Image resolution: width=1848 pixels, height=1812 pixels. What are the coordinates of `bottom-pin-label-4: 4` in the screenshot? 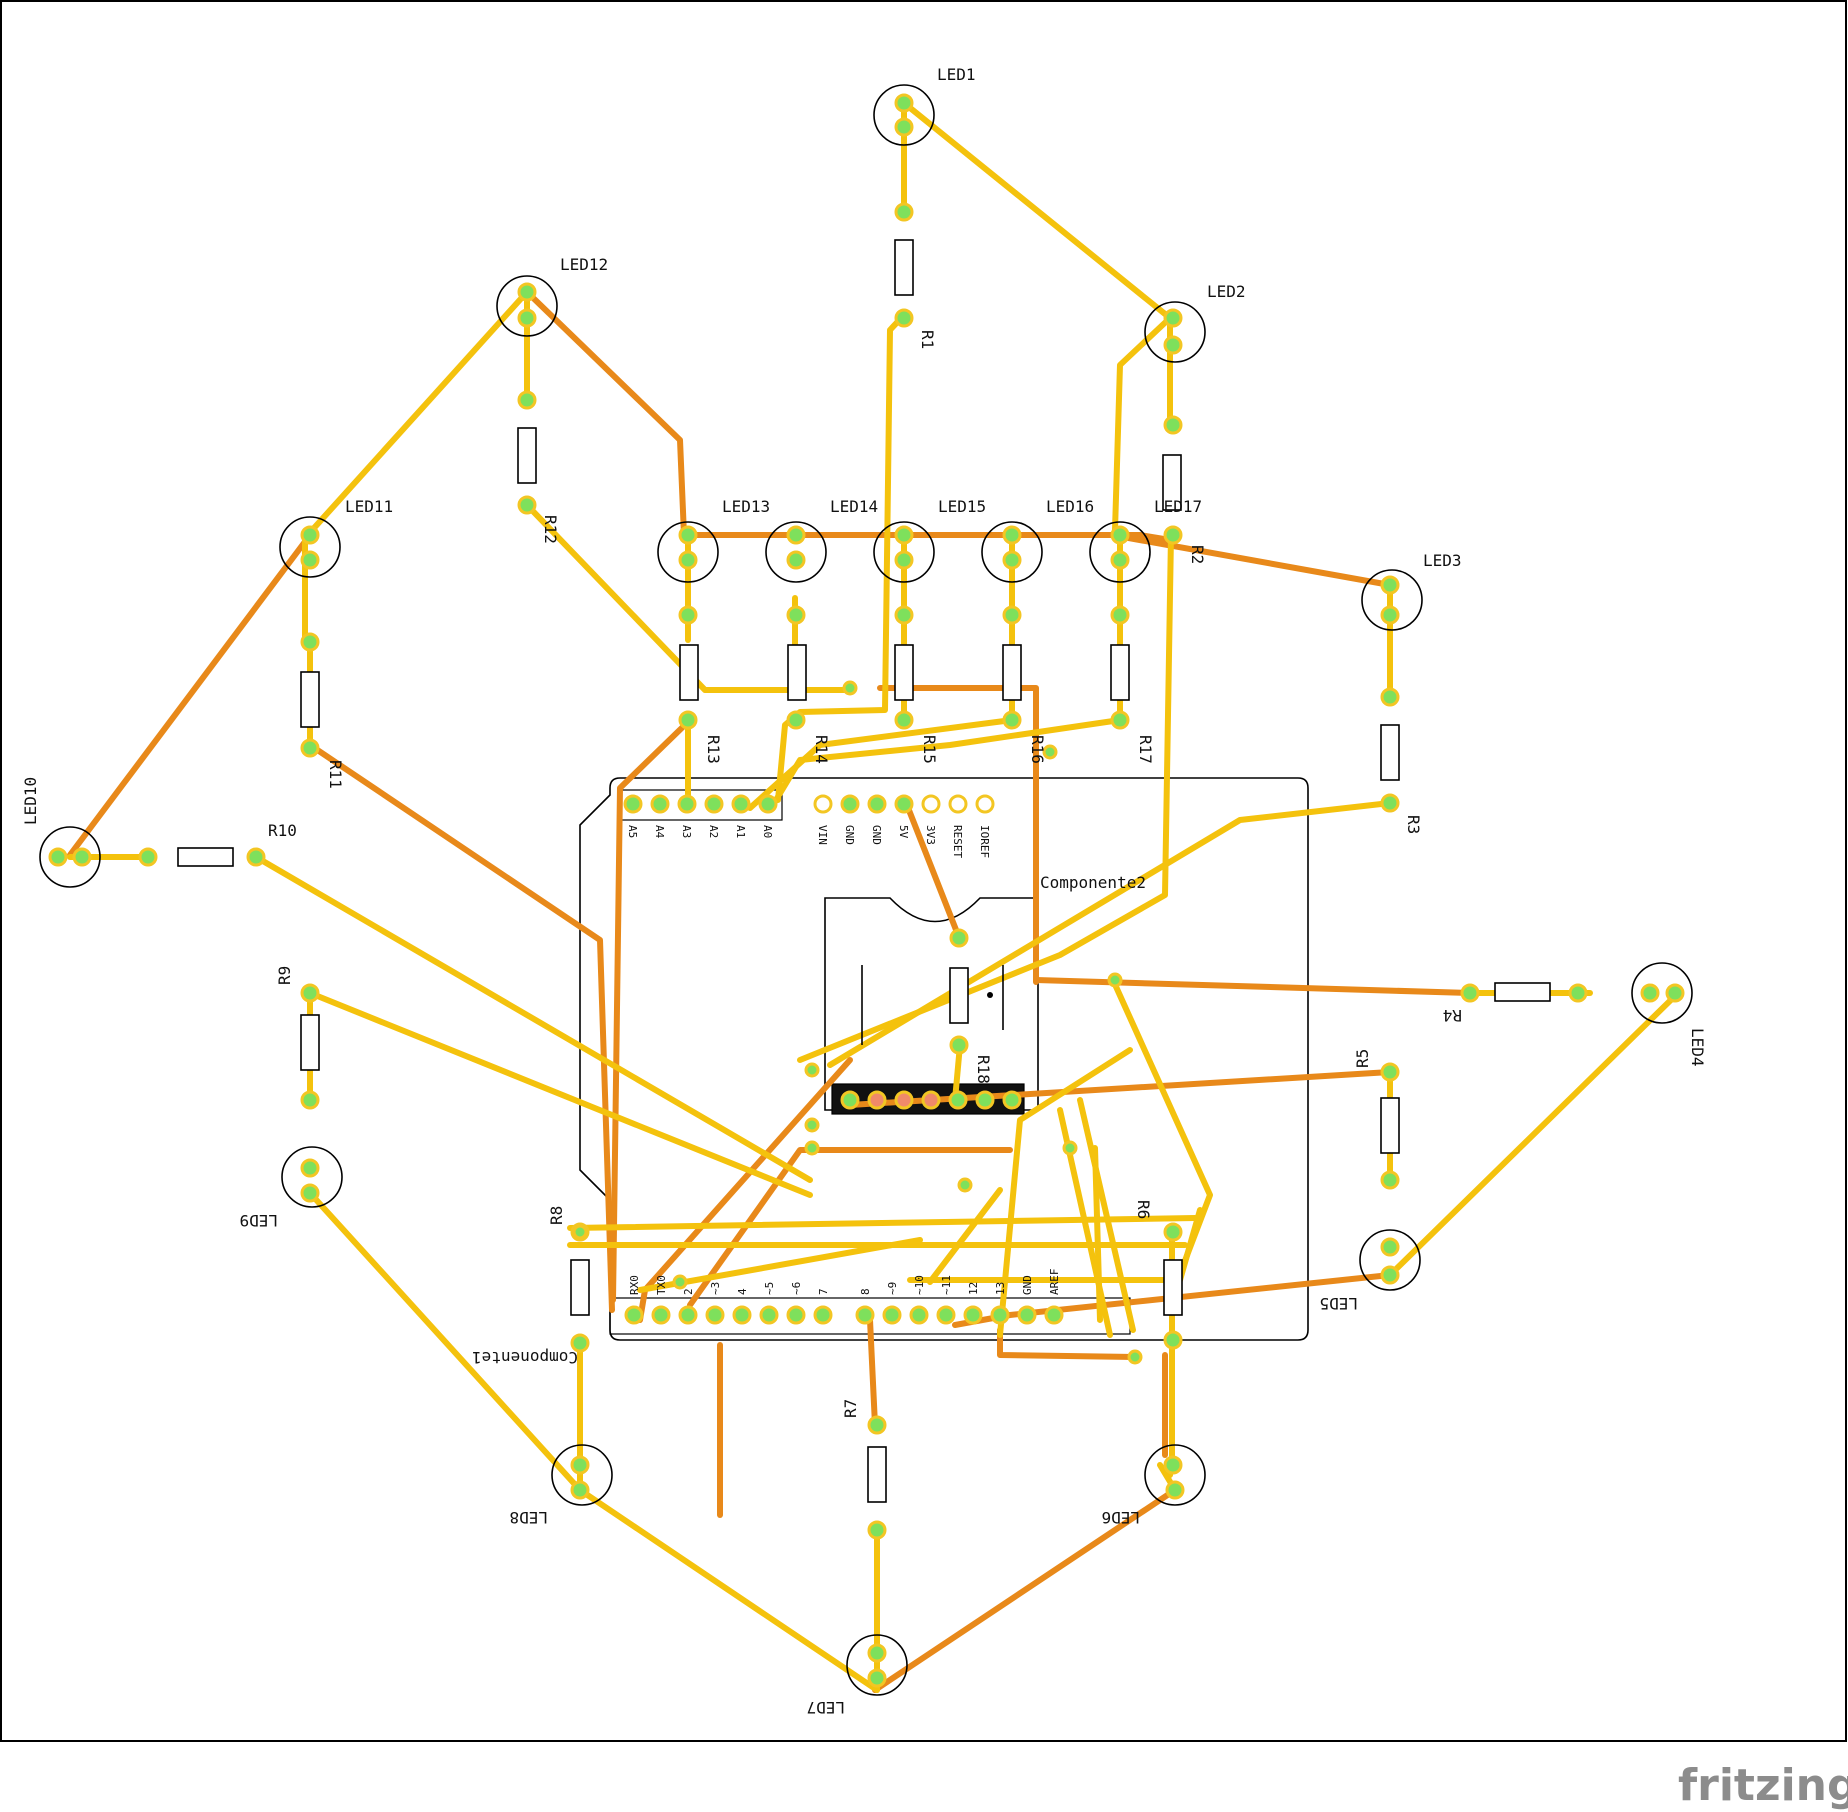 It's located at (742, 1291).